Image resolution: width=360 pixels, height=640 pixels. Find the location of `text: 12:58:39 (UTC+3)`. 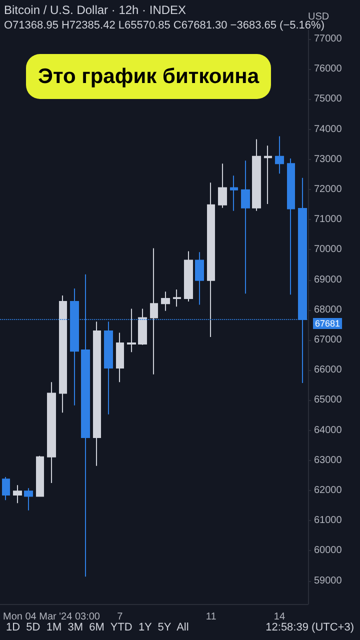

text: 12:58:39 (UTC+3) is located at coordinates (310, 628).